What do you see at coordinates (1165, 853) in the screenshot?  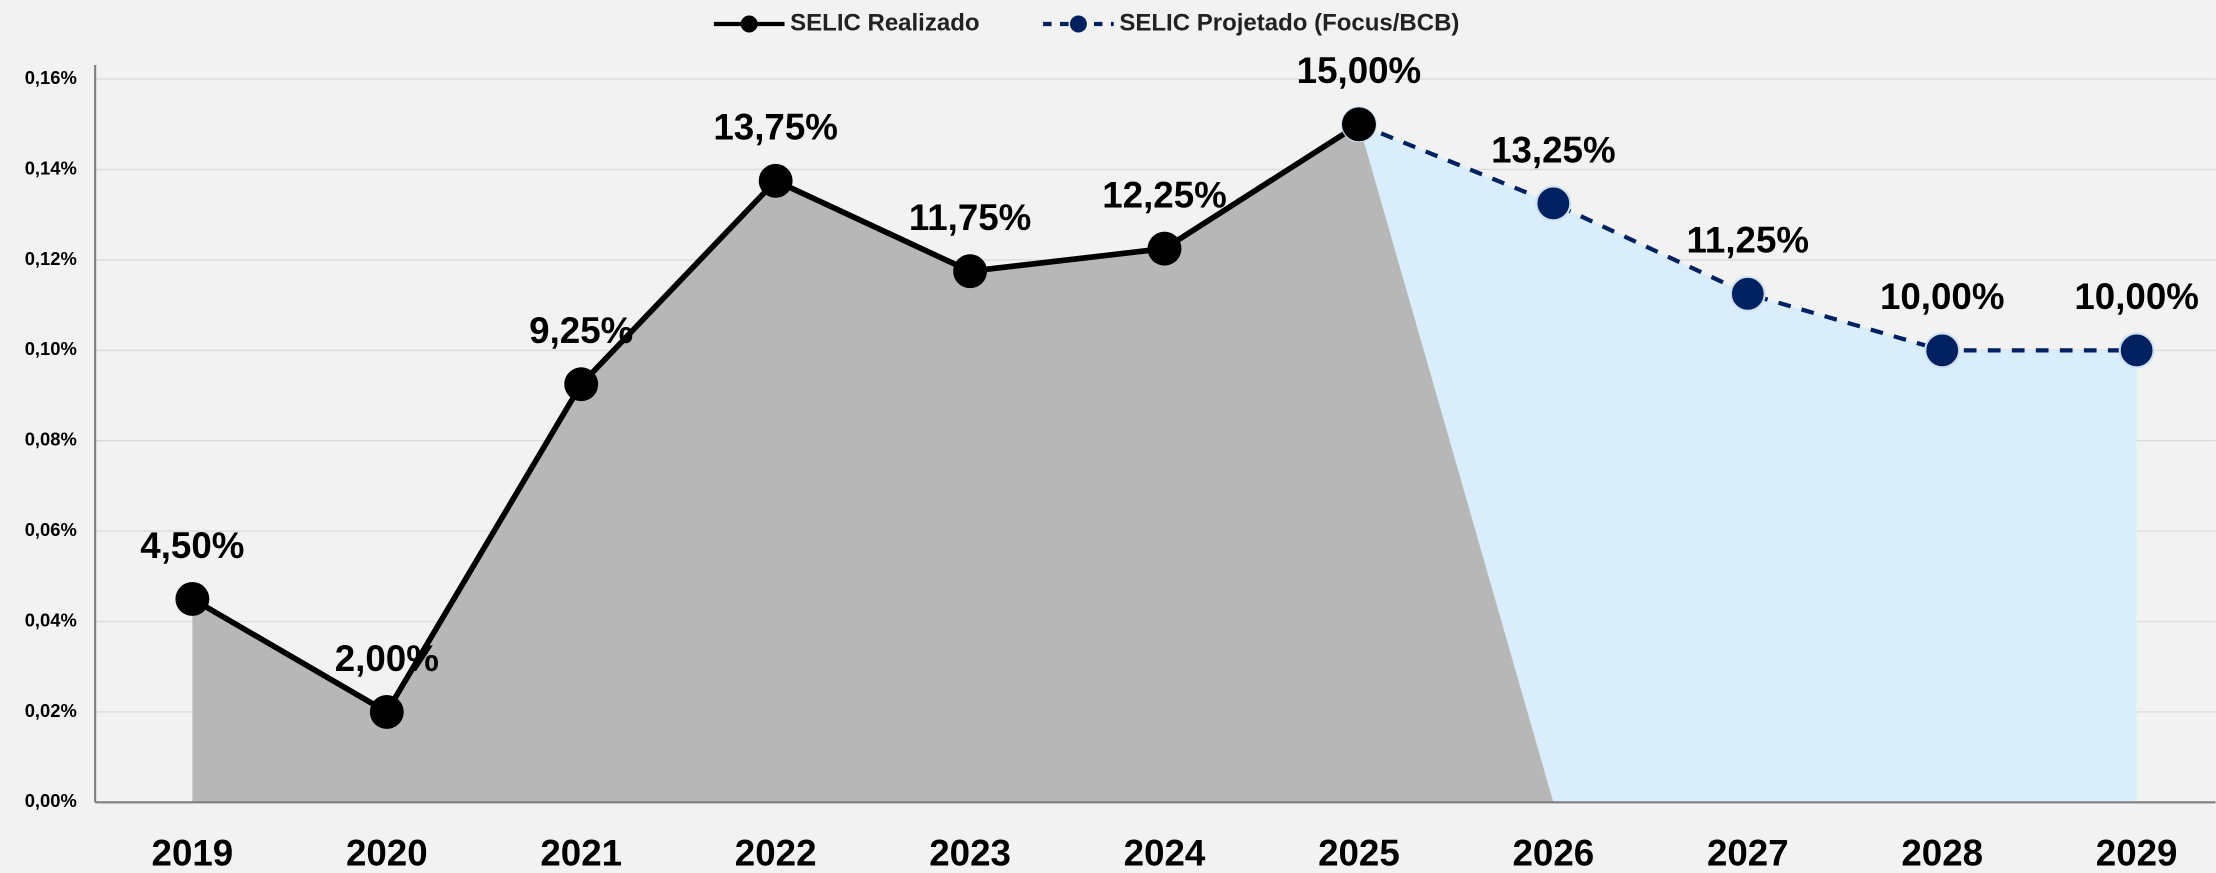 I see `x-tick-label: 2024` at bounding box center [1165, 853].